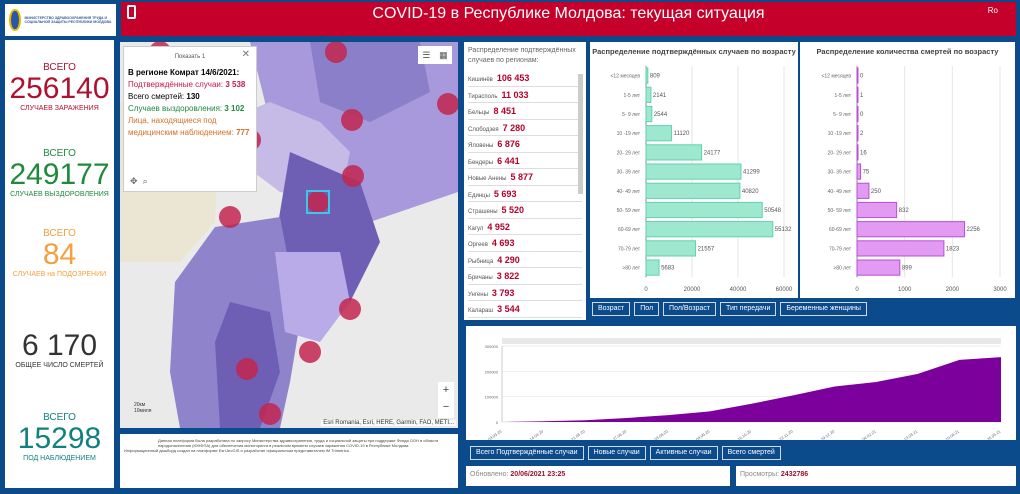 The width and height of the screenshot is (1020, 494). Describe the element at coordinates (992, 10) in the screenshot. I see `language-switch: Ro` at that location.